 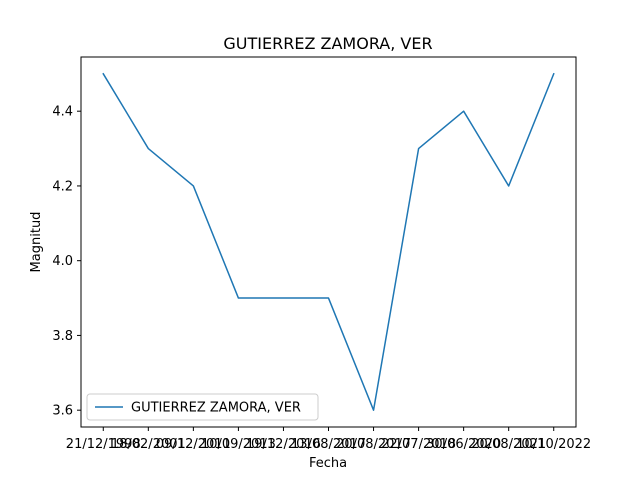 What do you see at coordinates (553, 444) in the screenshot?
I see `x-tick-label: 10/10/2022` at bounding box center [553, 444].